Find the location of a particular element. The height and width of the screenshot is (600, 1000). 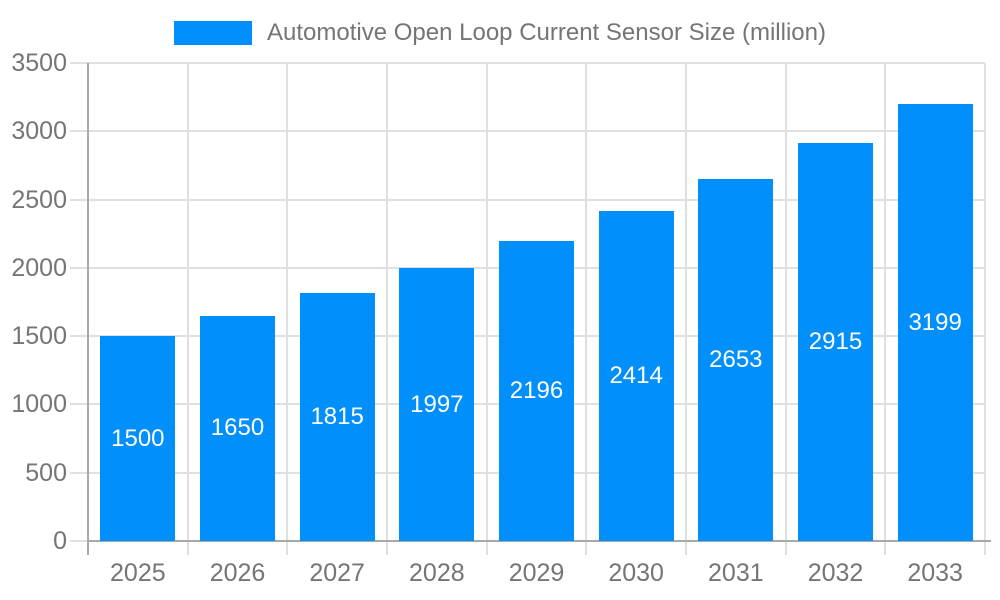

y-axis-label: 1500 is located at coordinates (39, 336).